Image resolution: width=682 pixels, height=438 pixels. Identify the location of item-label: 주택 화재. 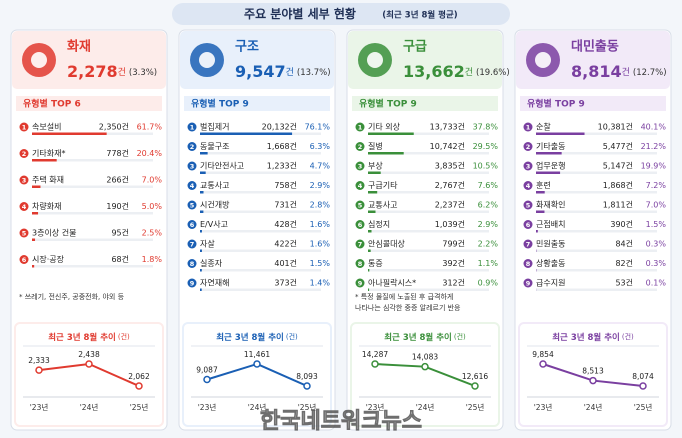
(48, 180).